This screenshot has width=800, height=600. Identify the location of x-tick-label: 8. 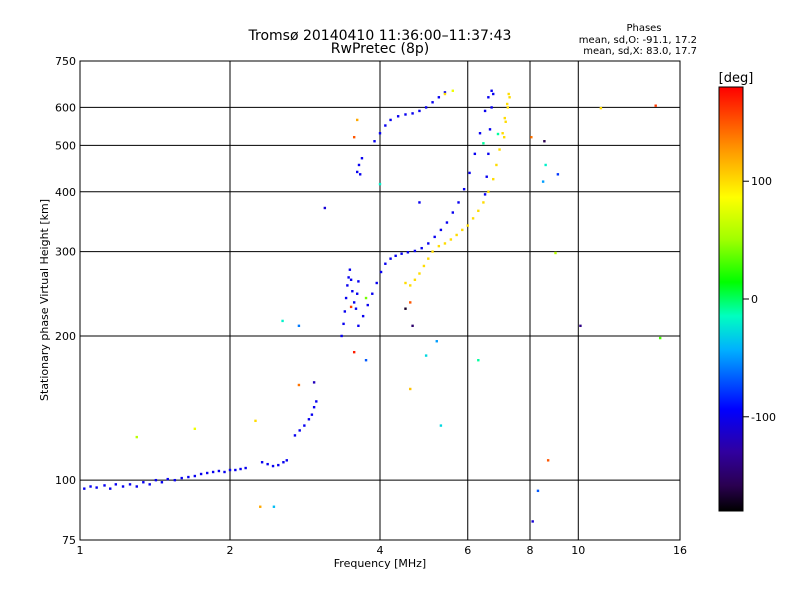
(530, 550).